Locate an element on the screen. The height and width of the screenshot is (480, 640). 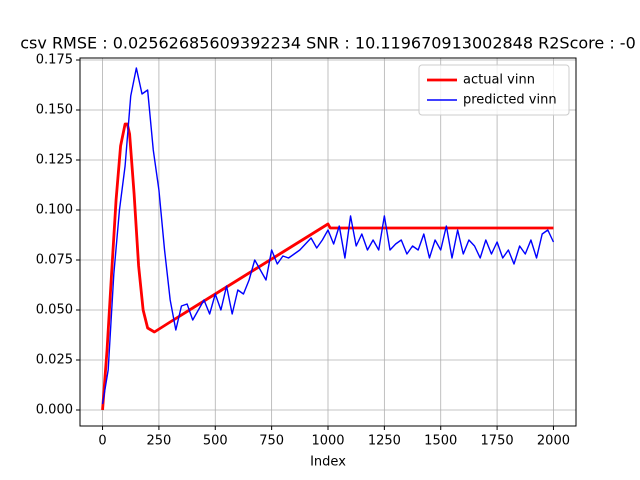
y-tick-label: 0.100 is located at coordinates (54, 210).